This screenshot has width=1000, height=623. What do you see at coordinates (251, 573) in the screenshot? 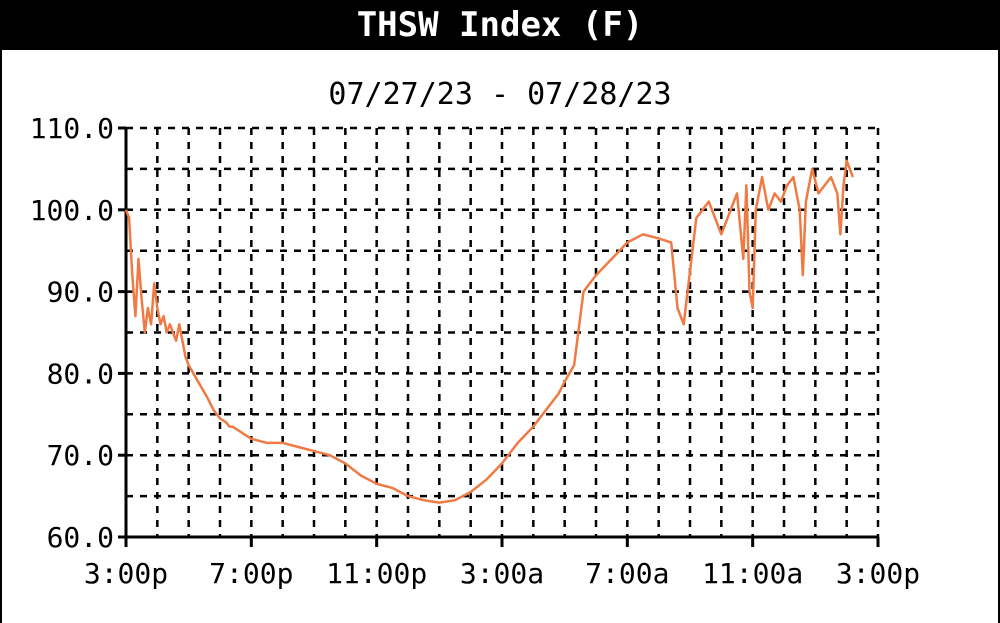
I see `x-tick-label: 7:00p` at bounding box center [251, 573].